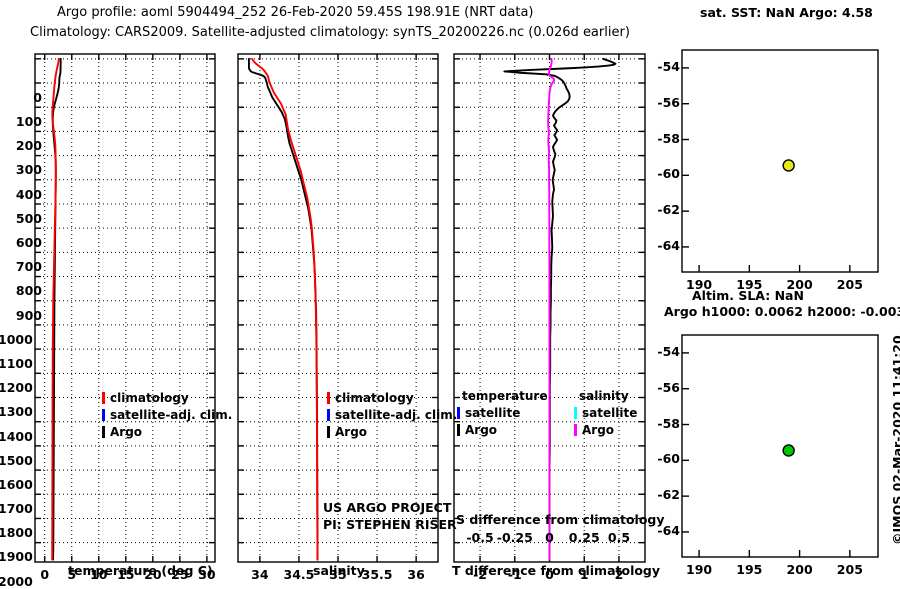 This screenshot has height=589, width=900. I want to click on series-argo, so click(283, 309).